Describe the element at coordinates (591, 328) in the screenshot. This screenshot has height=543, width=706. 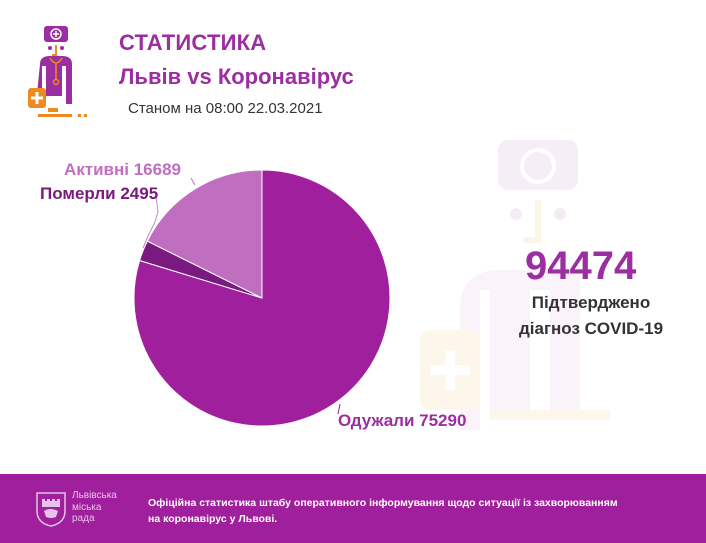
I see `caption-line2: діагноз COVID-19` at that location.